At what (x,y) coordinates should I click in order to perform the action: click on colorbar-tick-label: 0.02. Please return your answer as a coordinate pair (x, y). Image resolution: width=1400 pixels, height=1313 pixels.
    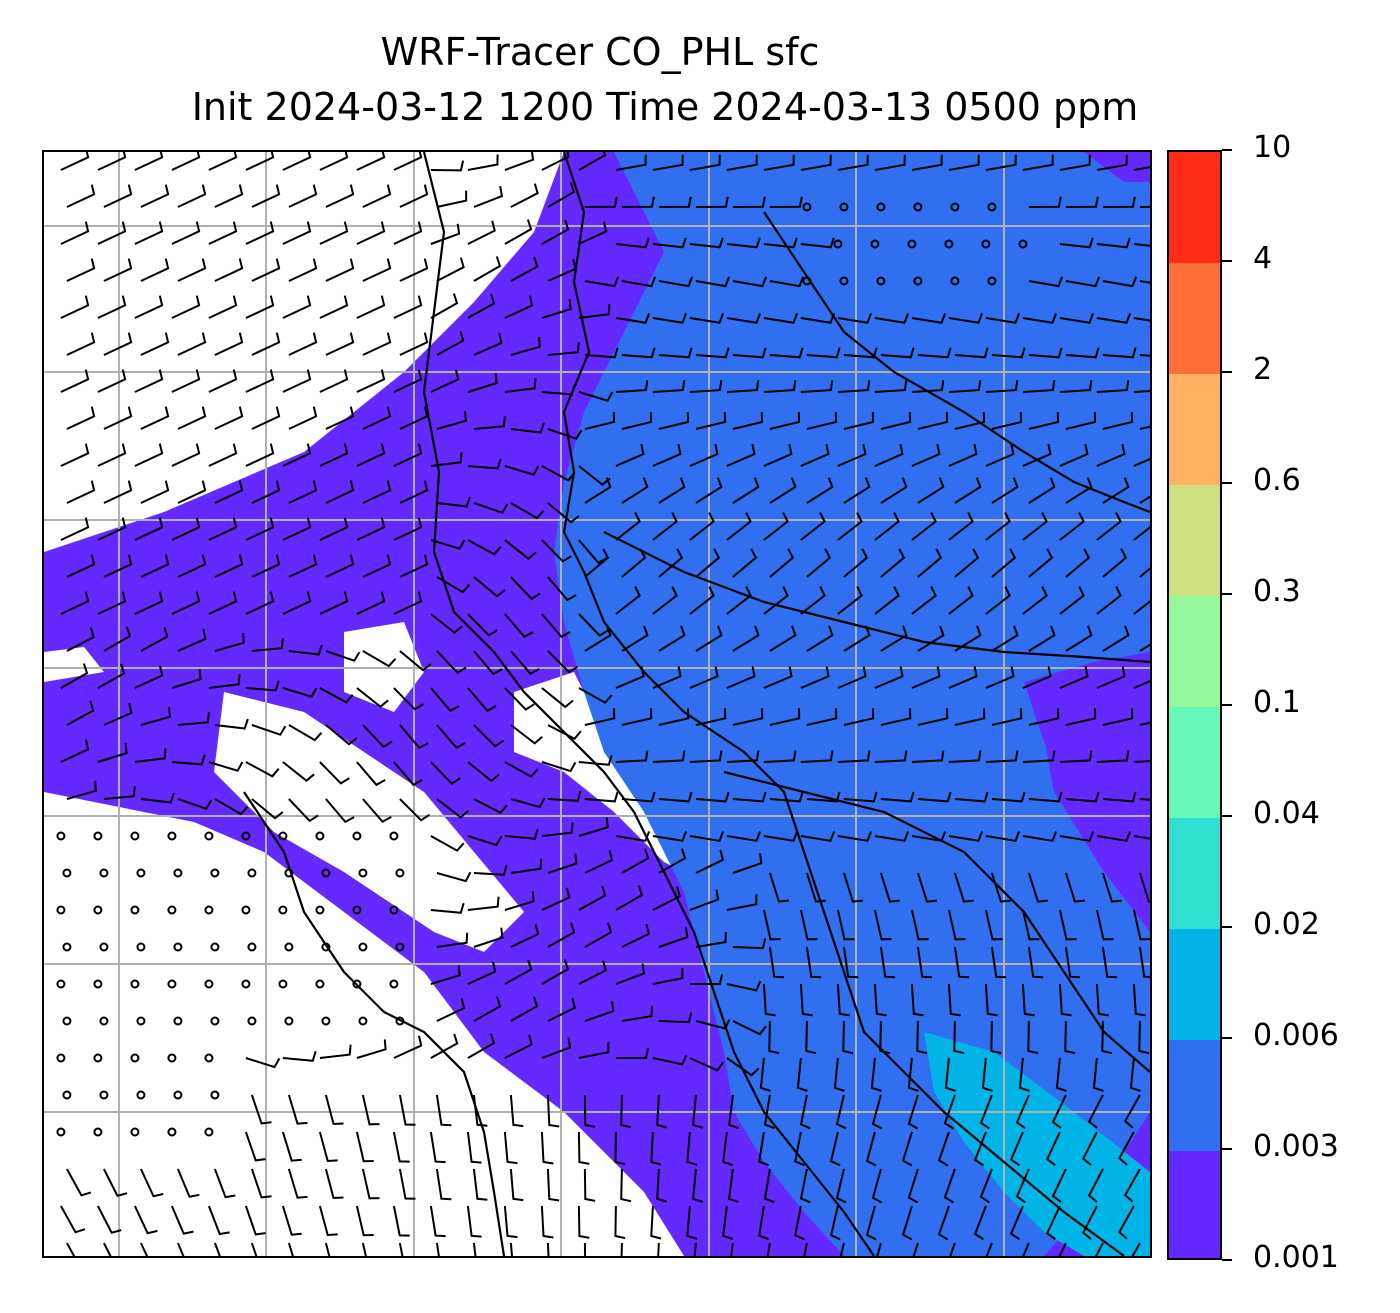
    Looking at the image, I should click on (1286, 924).